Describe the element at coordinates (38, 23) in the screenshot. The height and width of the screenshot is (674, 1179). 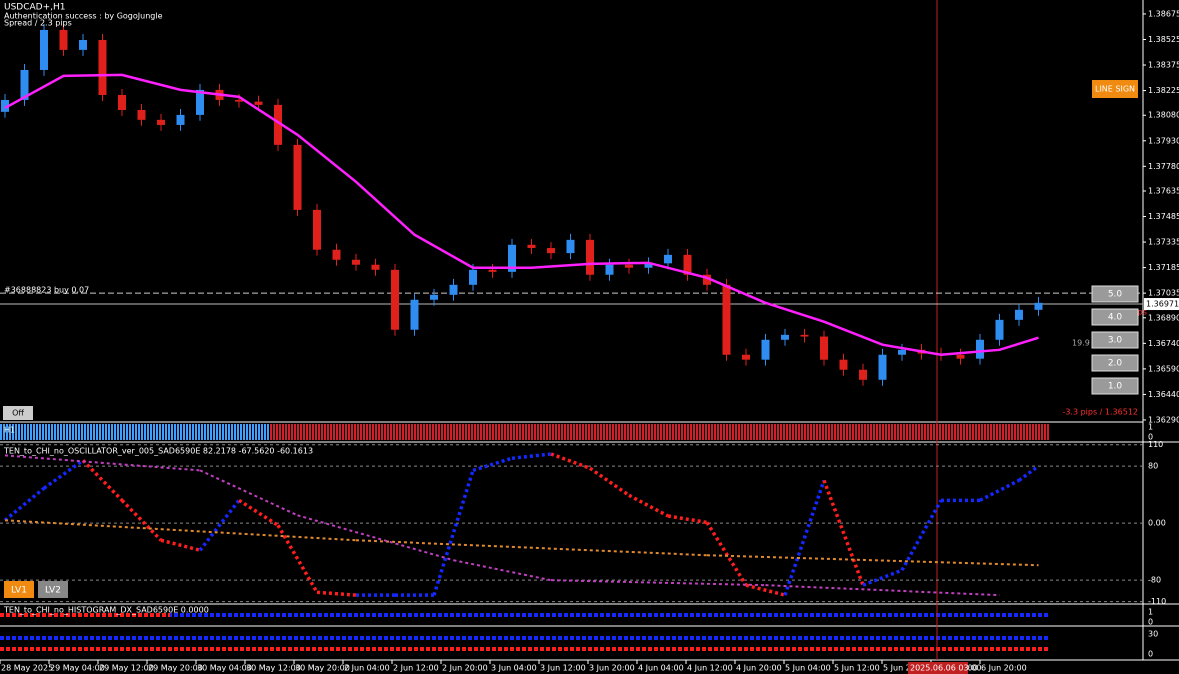
I see `spread-text: Spread / 2.3 pips` at that location.